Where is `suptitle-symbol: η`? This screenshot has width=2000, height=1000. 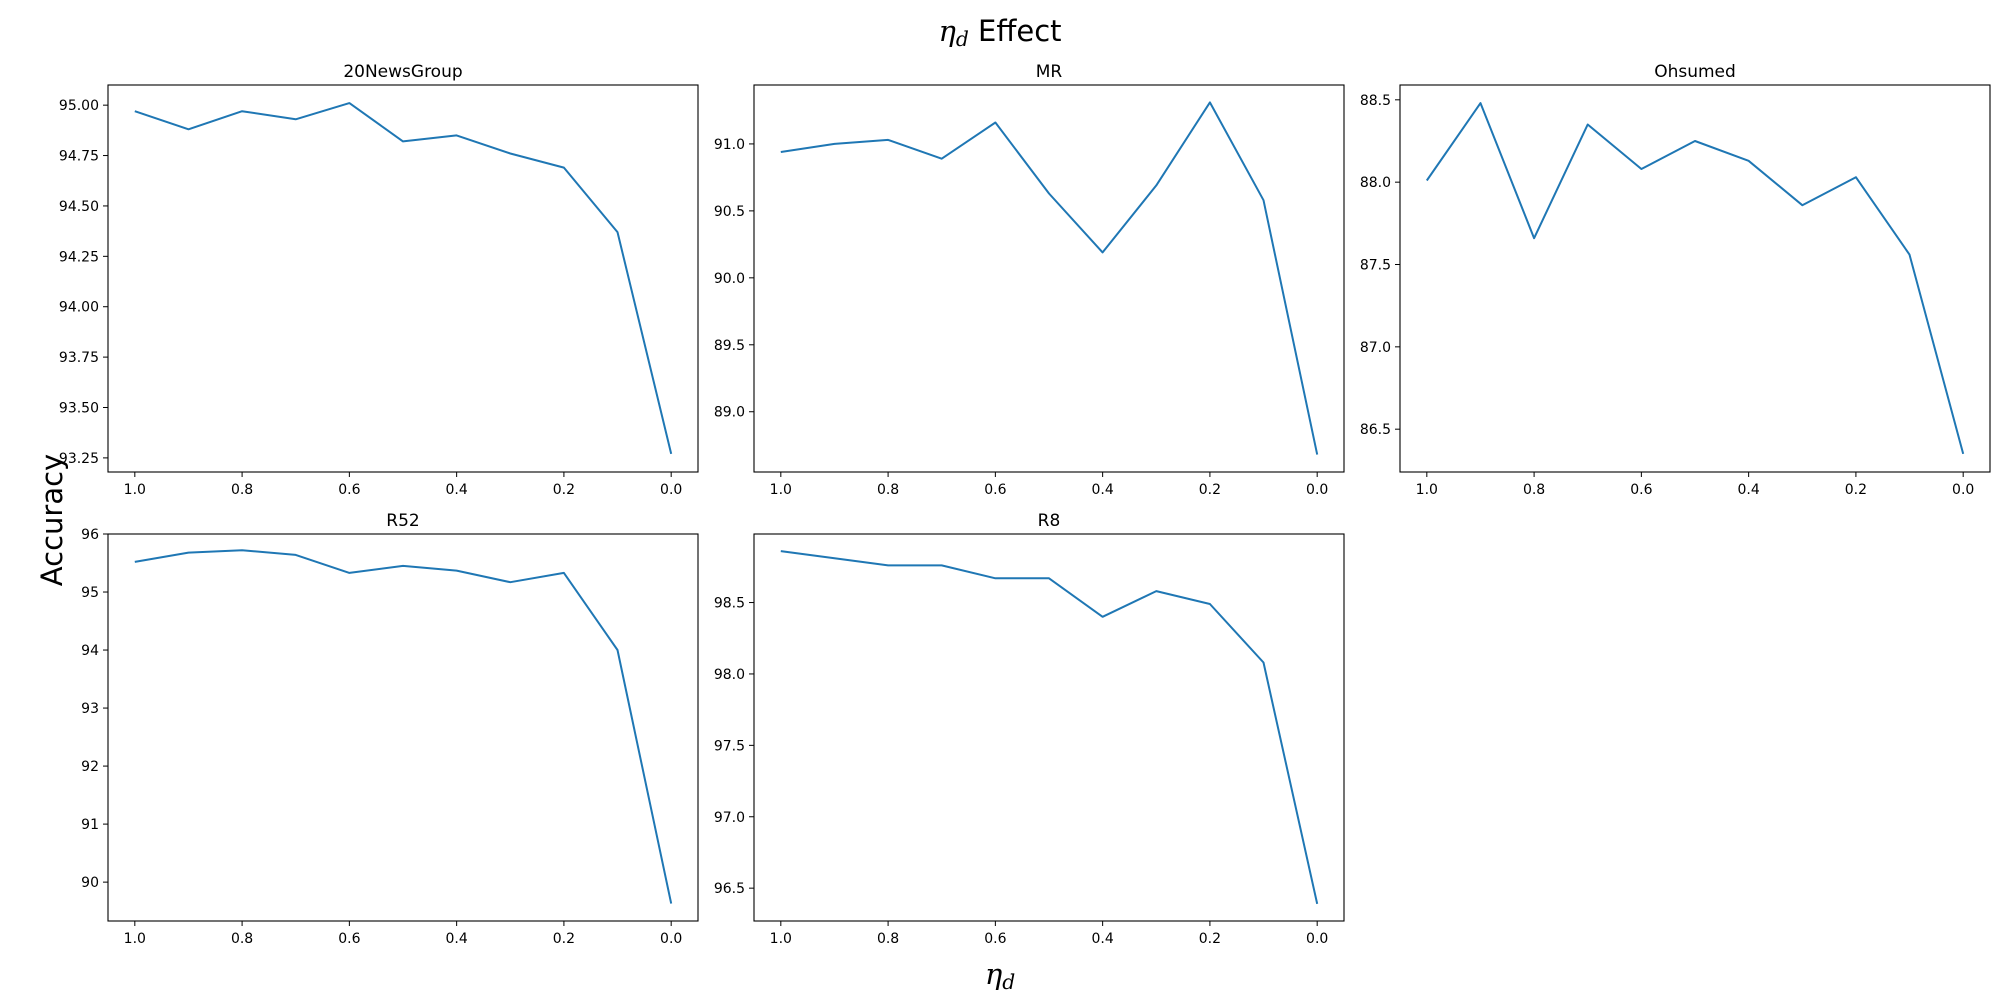 suptitle-symbol: η is located at coordinates (947, 31).